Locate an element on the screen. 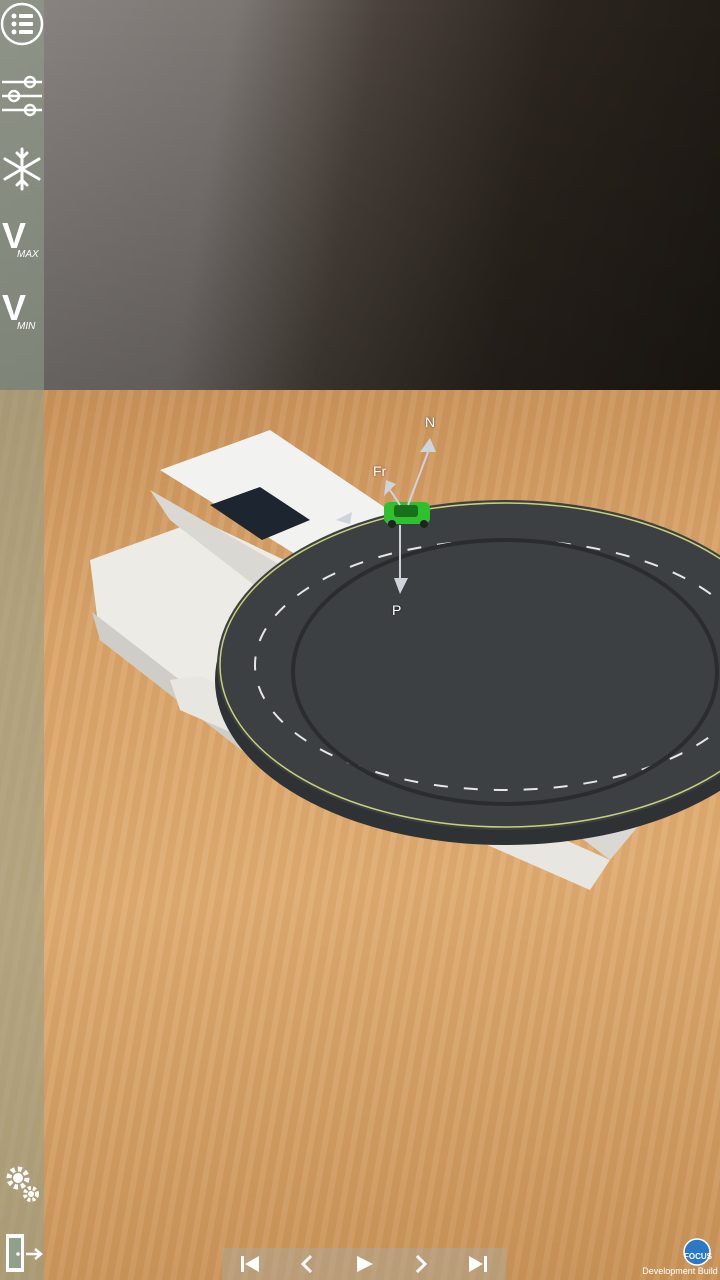 The image size is (720, 1280). gears-icon is located at coordinates (22, 1184).